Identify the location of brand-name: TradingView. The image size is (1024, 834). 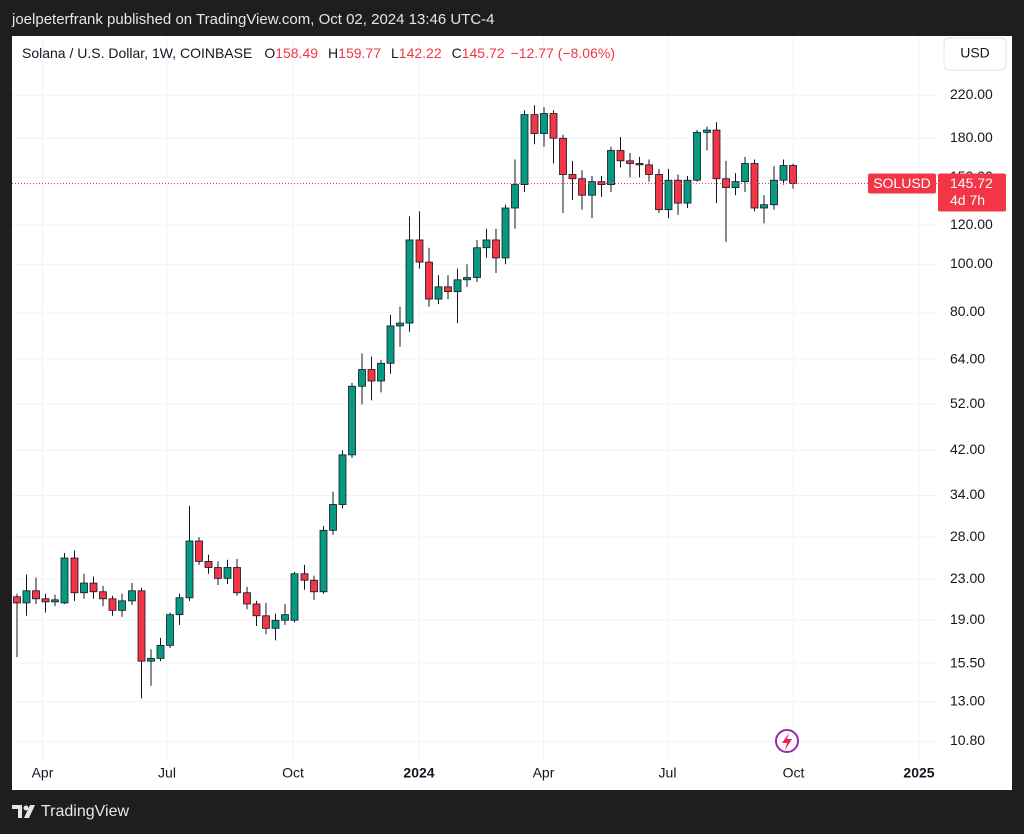
(85, 811).